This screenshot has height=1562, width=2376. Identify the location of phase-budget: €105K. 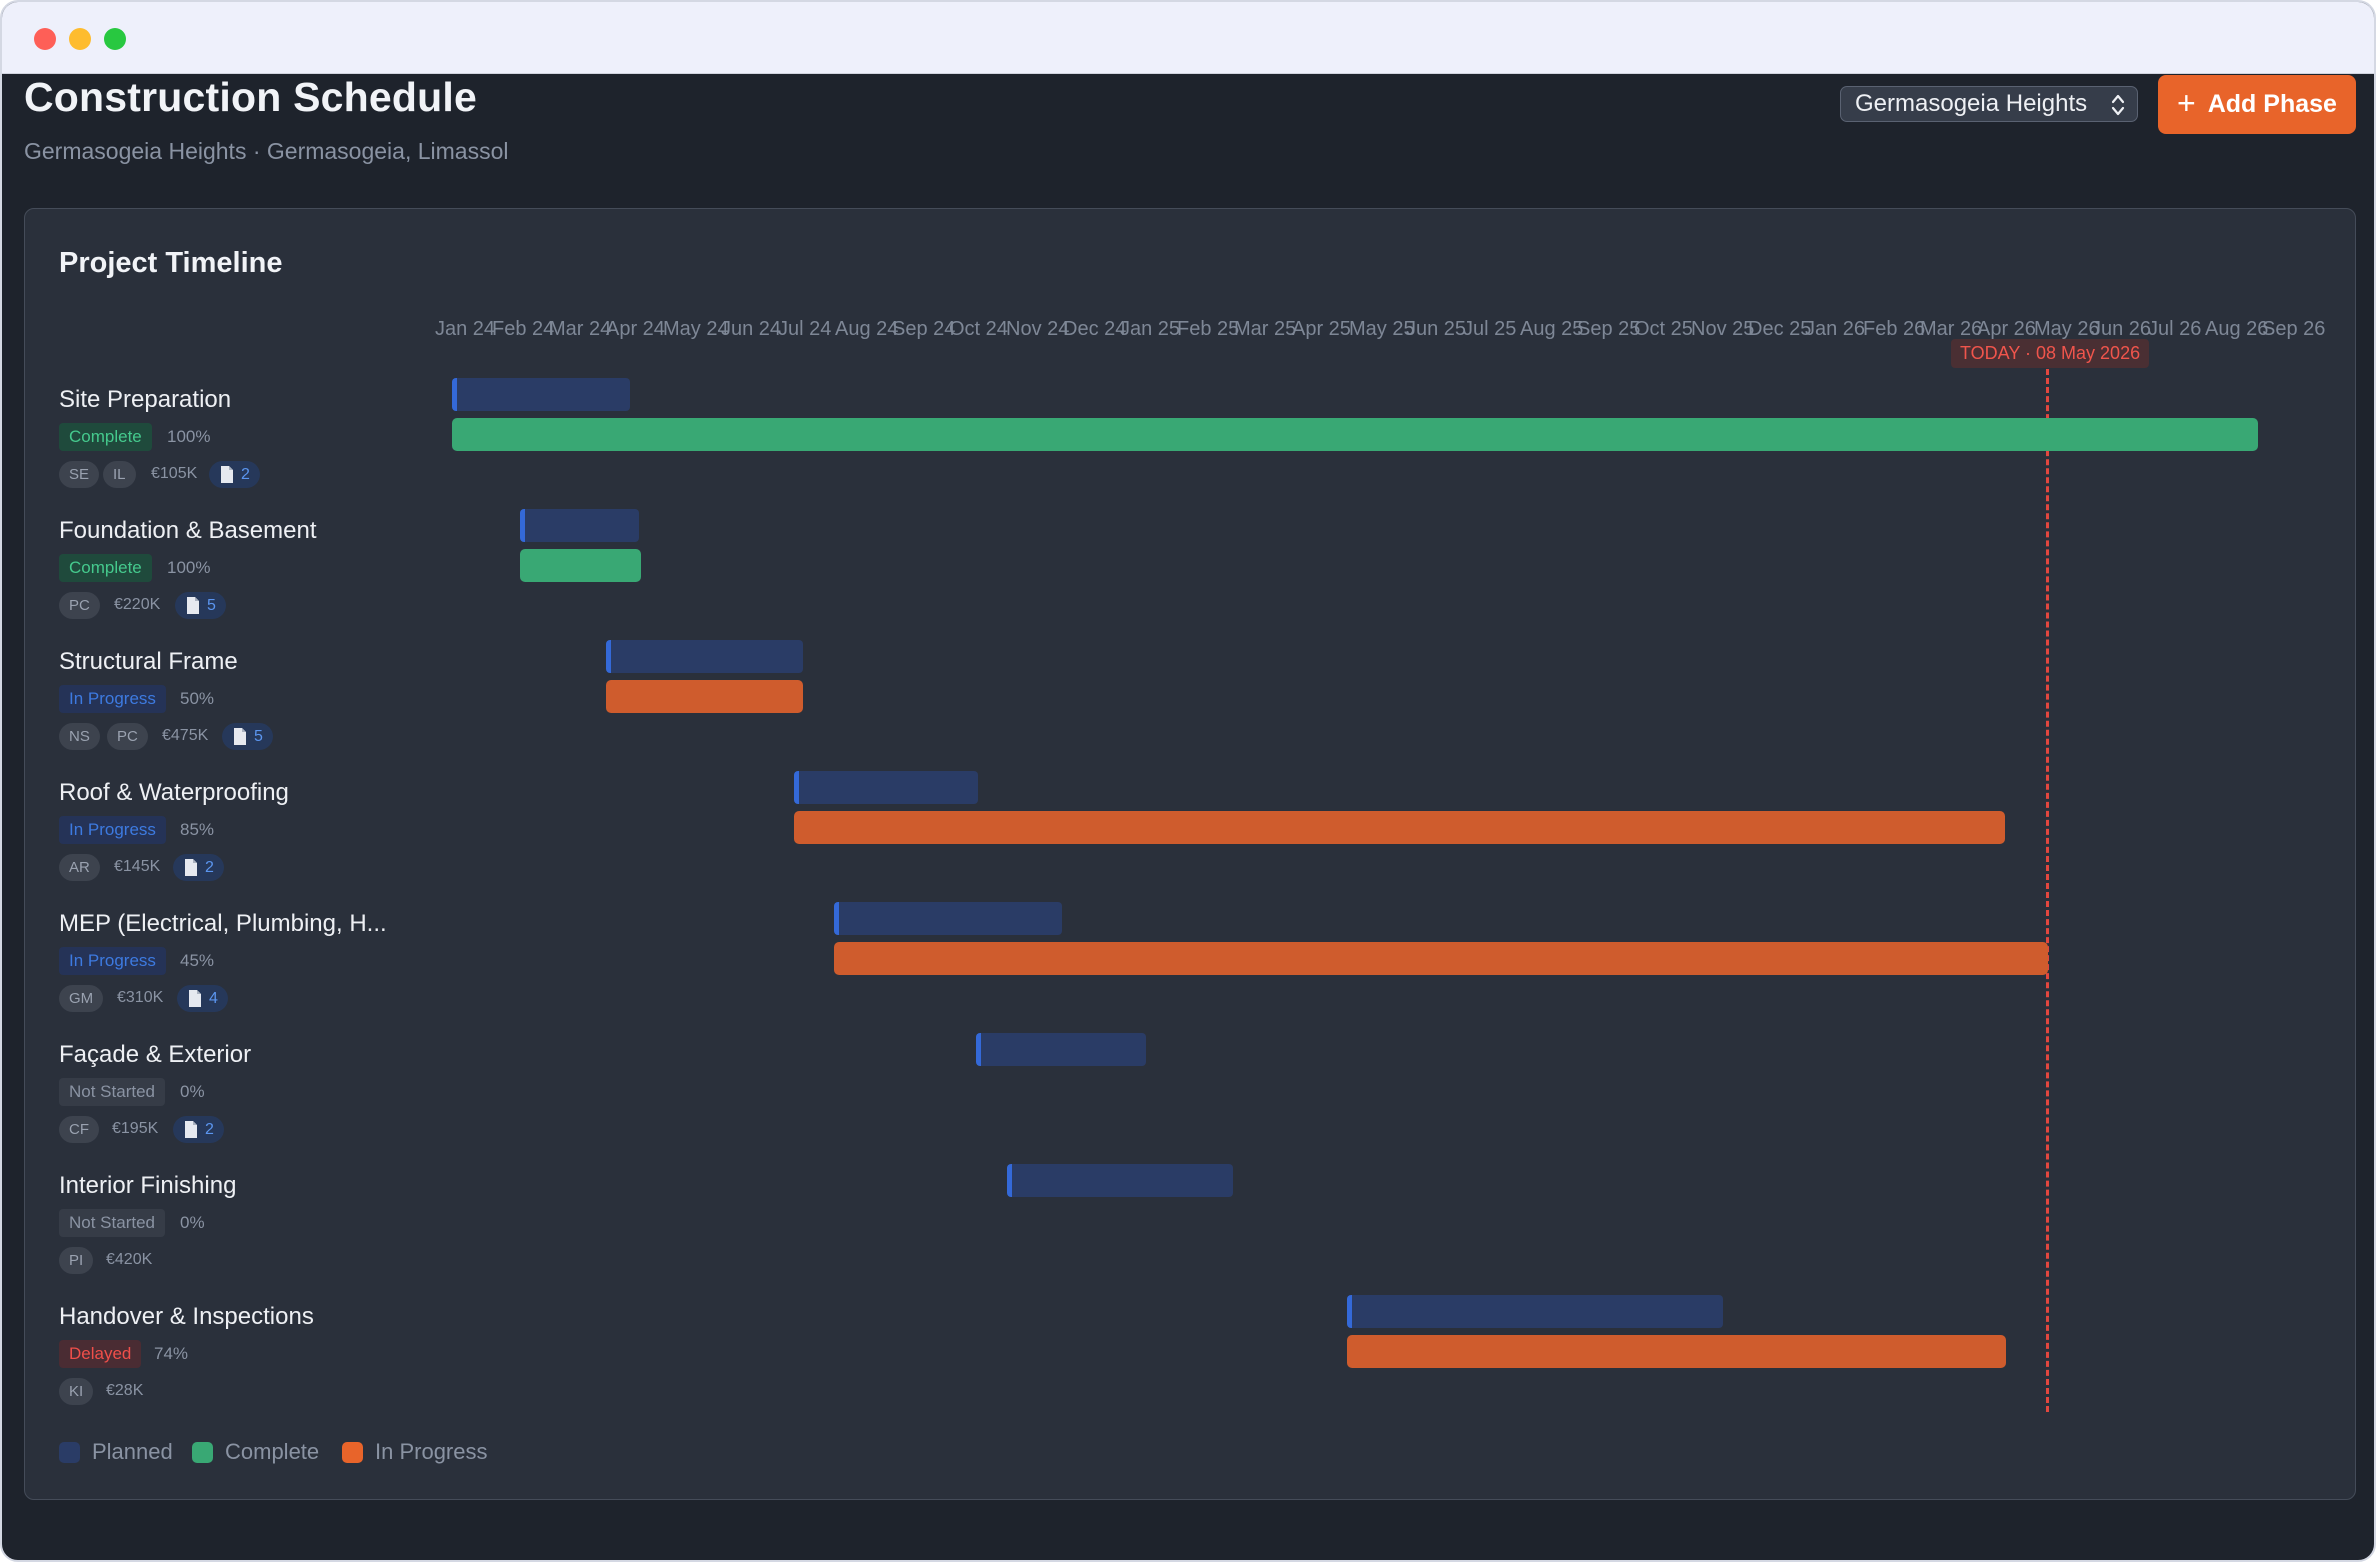
(174, 473).